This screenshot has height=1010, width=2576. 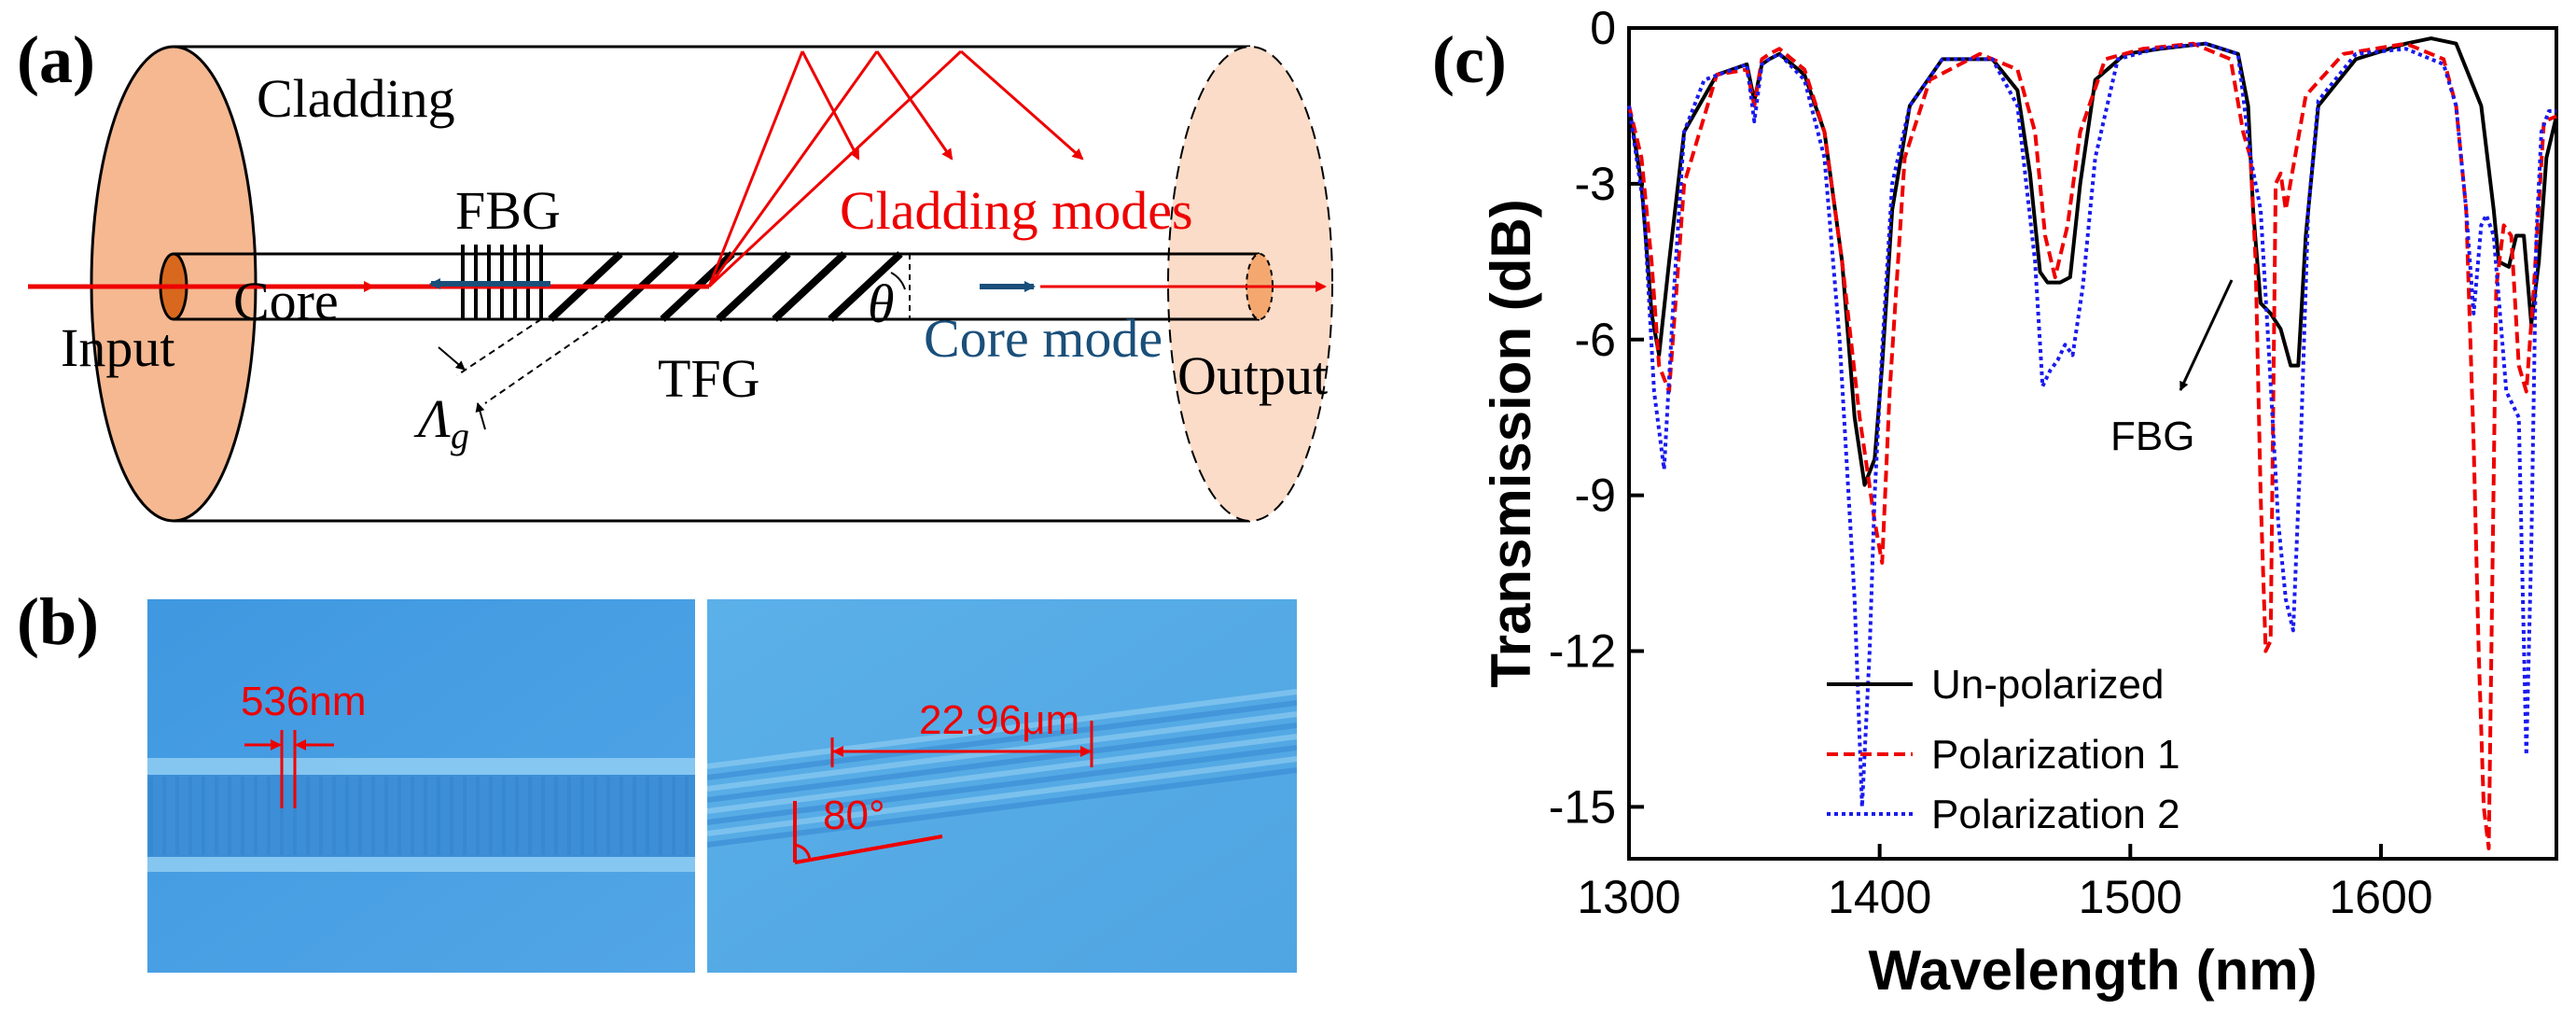 I want to click on y-tick-label: -12, so click(x=1582, y=652).